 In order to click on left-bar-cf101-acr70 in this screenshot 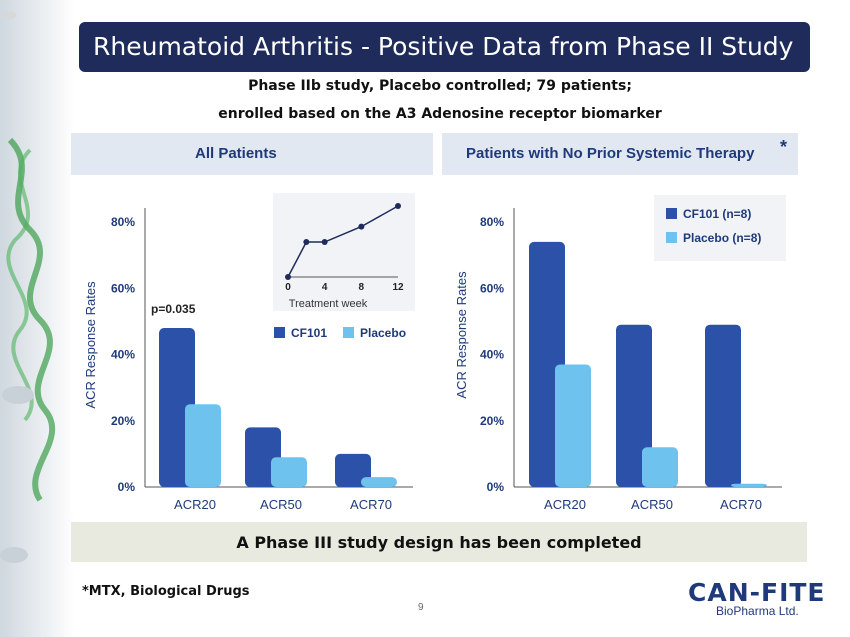, I will do `click(353, 470)`.